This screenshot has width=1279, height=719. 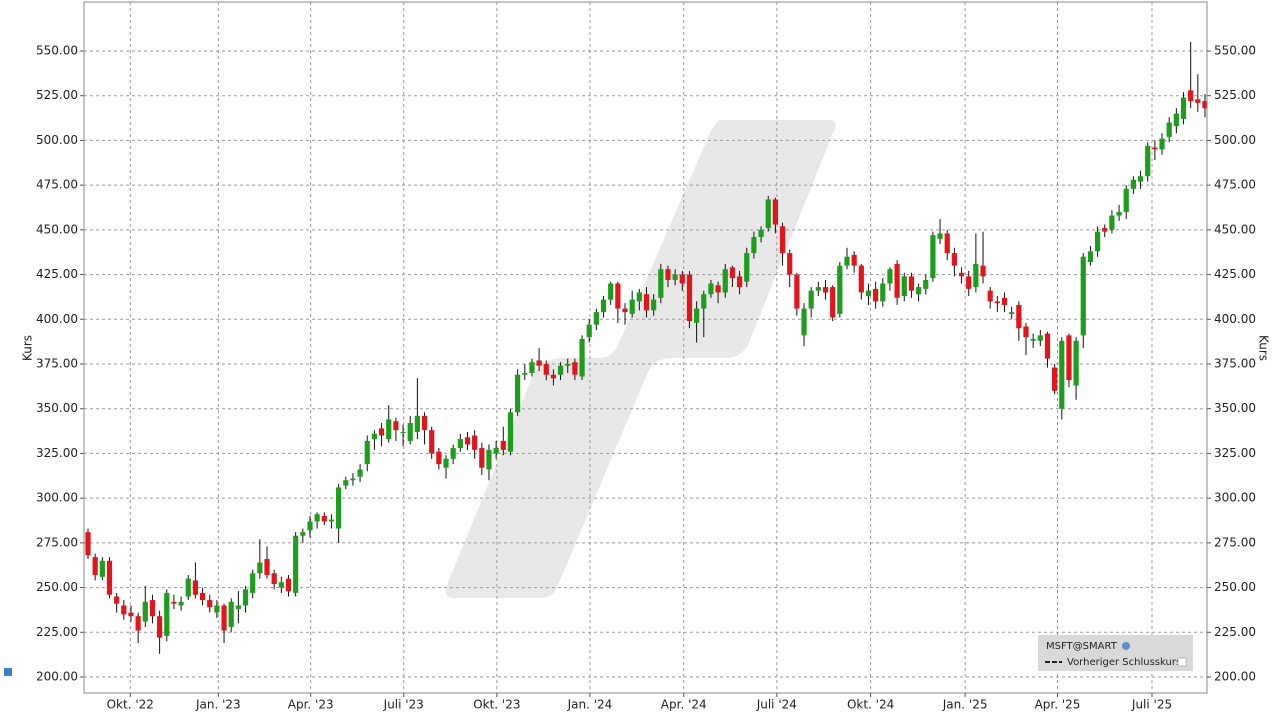 What do you see at coordinates (57, 498) in the screenshot?
I see `y-tick-label: 300.00` at bounding box center [57, 498].